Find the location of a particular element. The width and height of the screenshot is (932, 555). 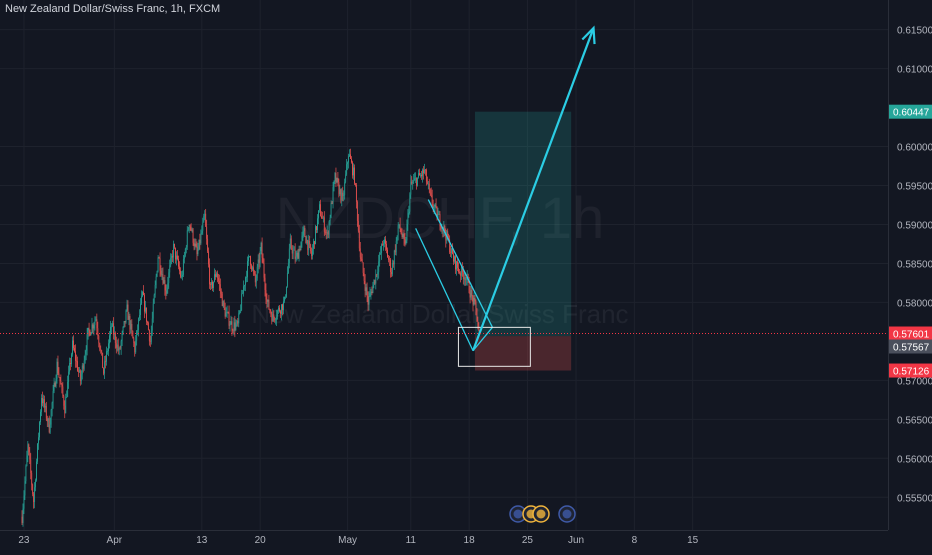

events-layer is located at coordinates (542, 514).